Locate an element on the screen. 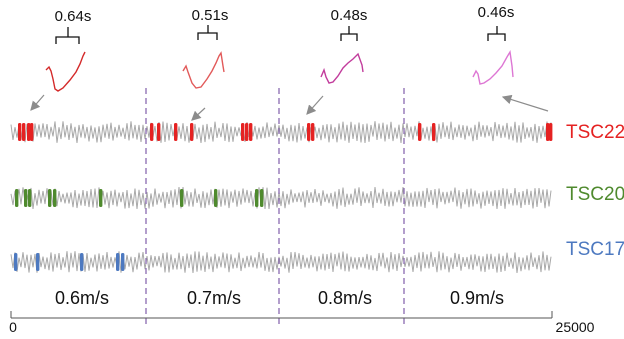  spike-inset-2: 0.51s is located at coordinates (205, 63).